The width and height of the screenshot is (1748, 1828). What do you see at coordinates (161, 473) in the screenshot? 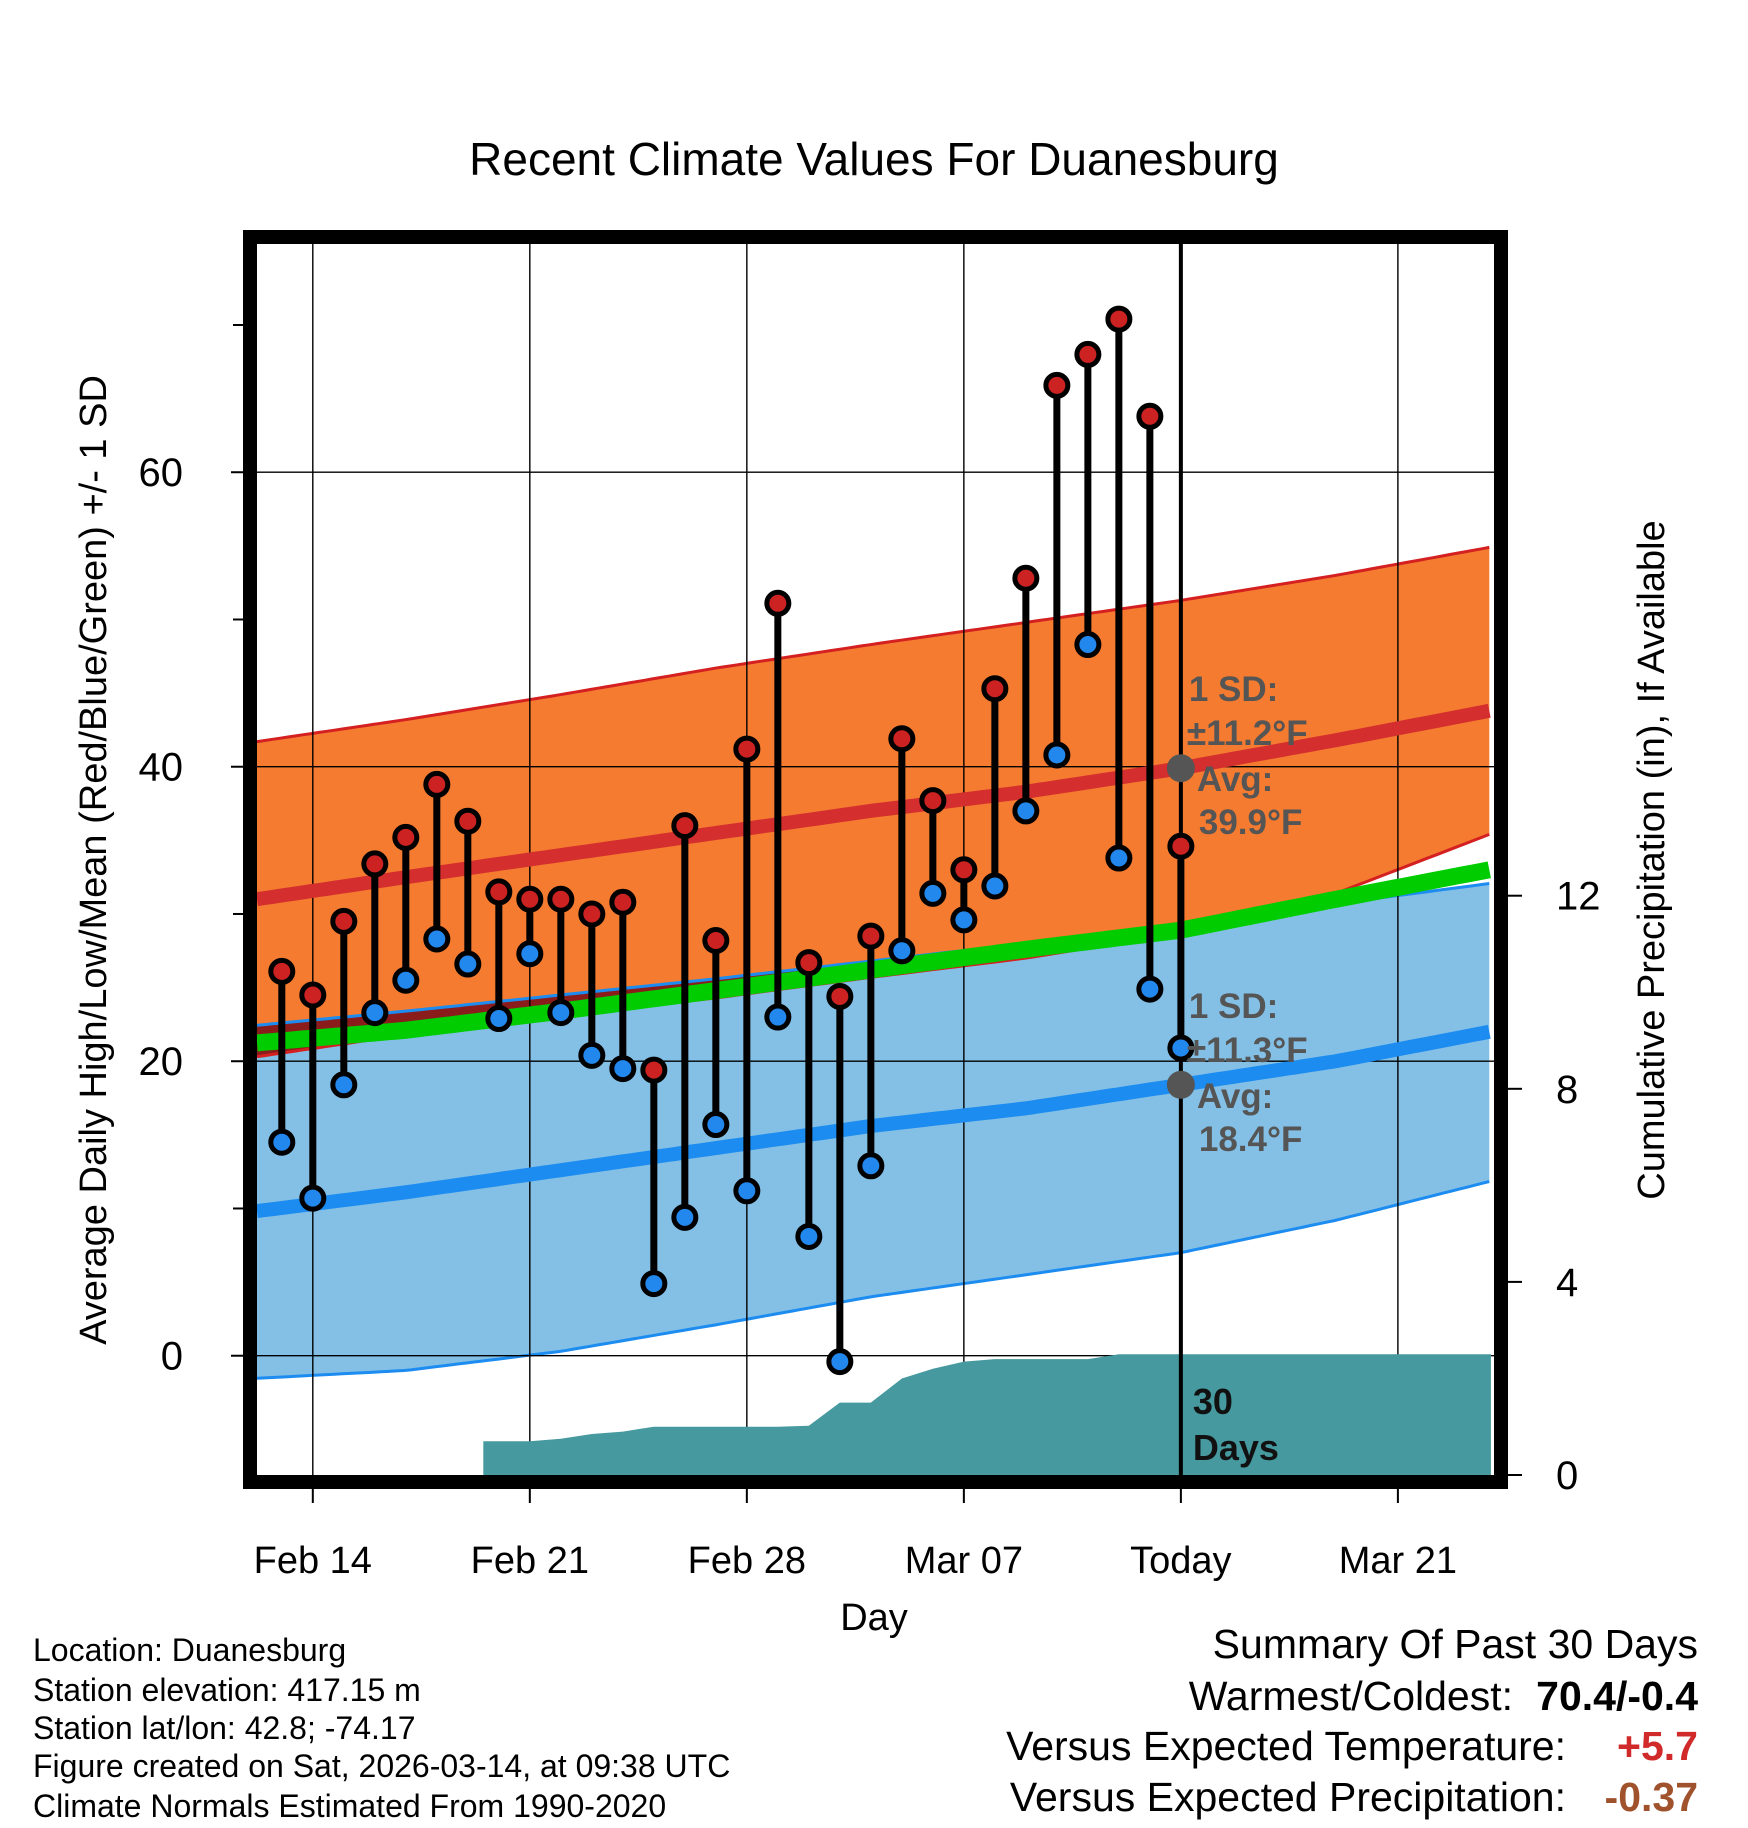
I see `y-tick-label: 60` at bounding box center [161, 473].